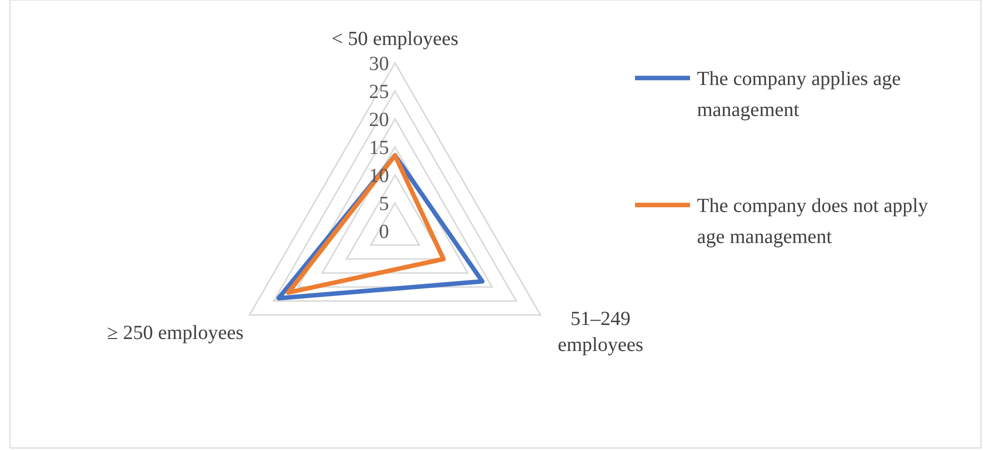 The image size is (983, 450). What do you see at coordinates (384, 232) in the screenshot?
I see `y-tick-label: 0` at bounding box center [384, 232].